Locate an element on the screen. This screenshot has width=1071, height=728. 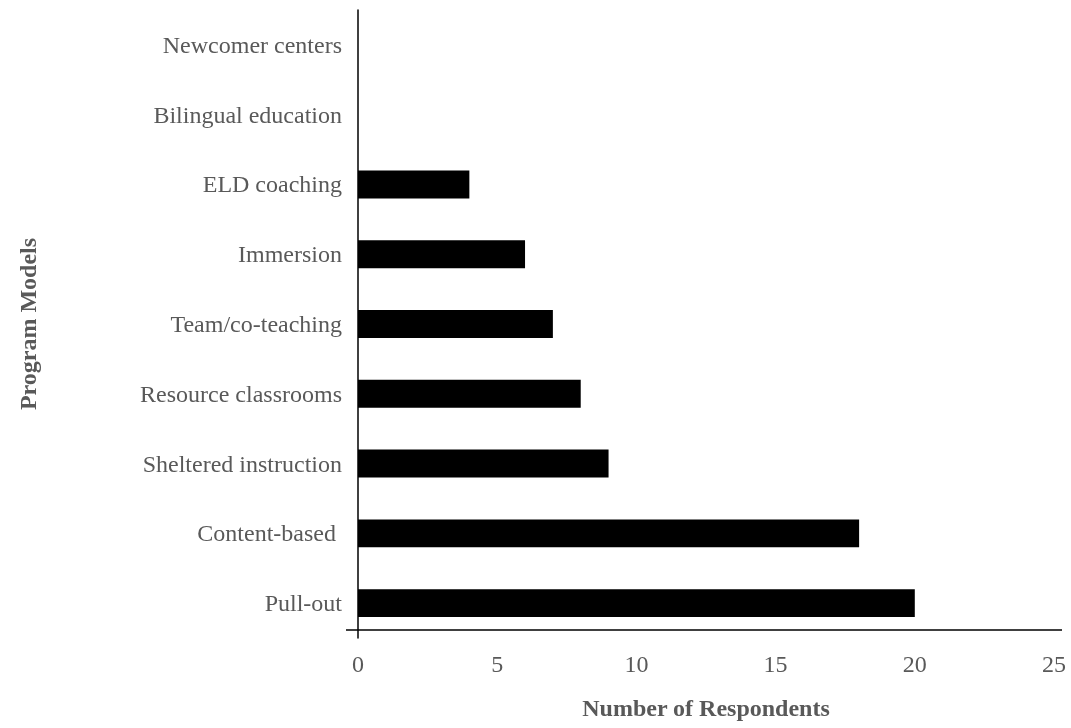
y-tick-label: Content-based is located at coordinates (269, 533).